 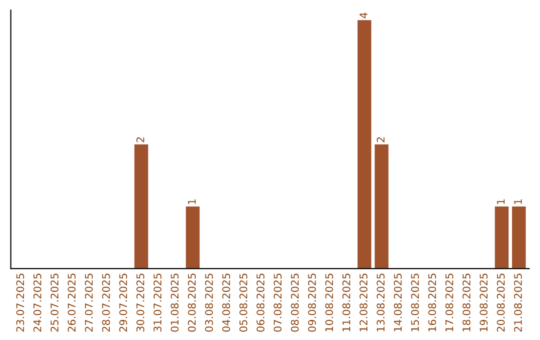 What do you see at coordinates (380, 303) in the screenshot?
I see `x-tick-label: 13.08.2025` at bounding box center [380, 303].